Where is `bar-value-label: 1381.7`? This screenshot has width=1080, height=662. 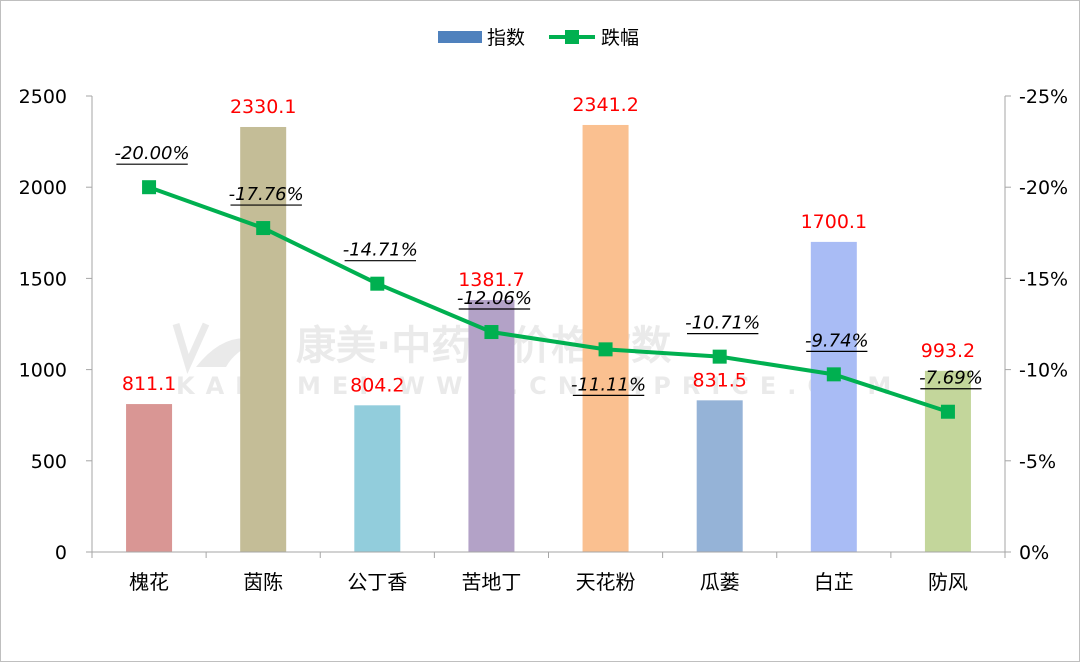 bar-value-label: 1381.7 is located at coordinates (491, 280).